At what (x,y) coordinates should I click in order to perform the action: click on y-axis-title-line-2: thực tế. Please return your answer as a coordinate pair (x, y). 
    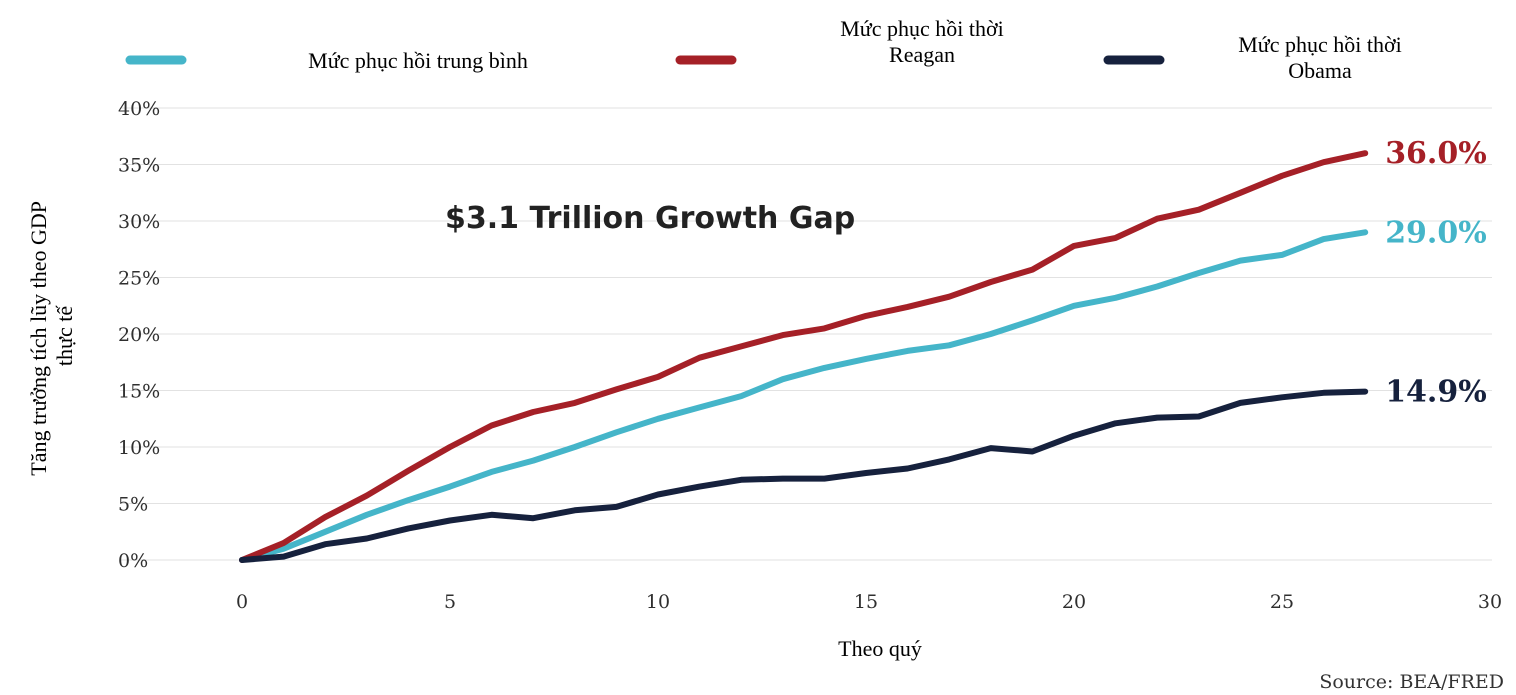
    Looking at the image, I should click on (64, 335).